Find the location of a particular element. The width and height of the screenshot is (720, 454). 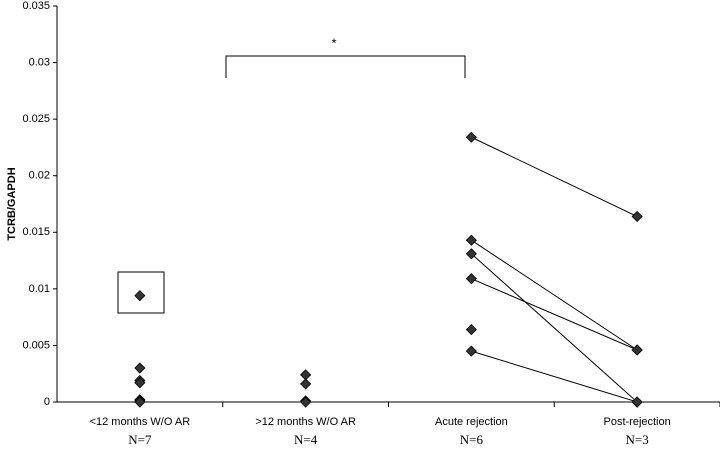

y-tick-label: 0.01 is located at coordinates (39, 289).